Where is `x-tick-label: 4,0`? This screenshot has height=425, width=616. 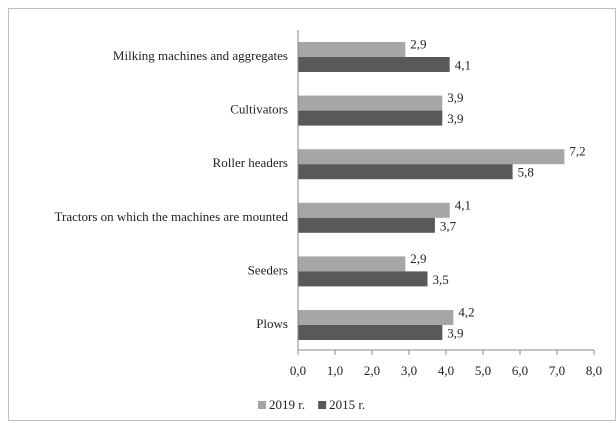
x-tick-label: 4,0 is located at coordinates (446, 370).